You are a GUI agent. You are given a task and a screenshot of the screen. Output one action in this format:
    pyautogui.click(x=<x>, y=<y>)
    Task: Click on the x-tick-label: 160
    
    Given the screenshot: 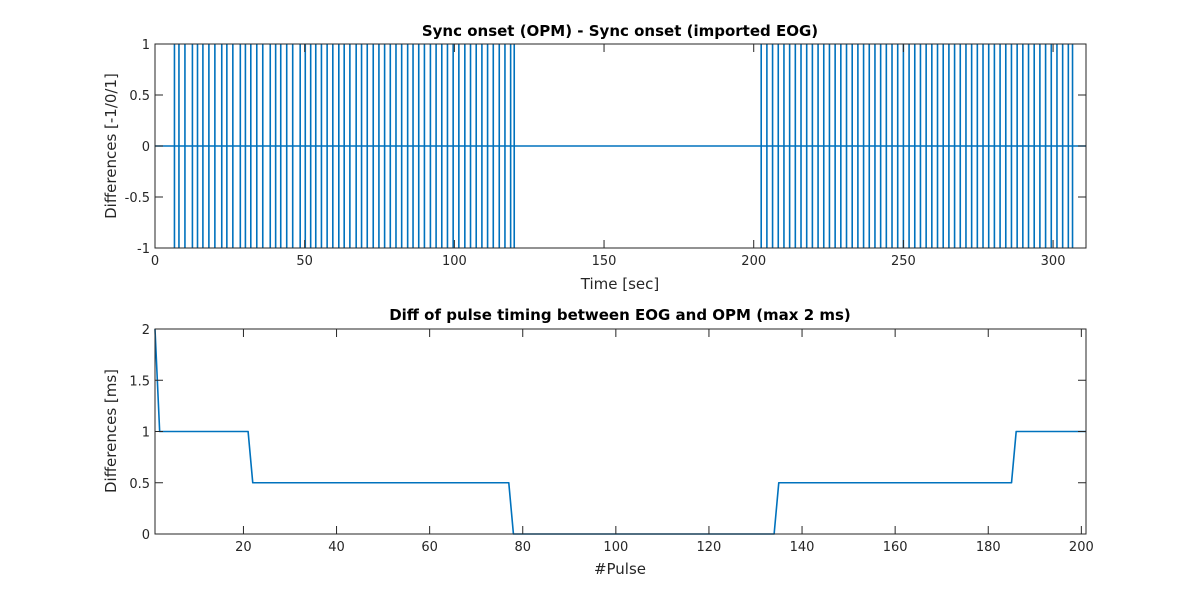 What is the action you would take?
    pyautogui.click(x=895, y=547)
    